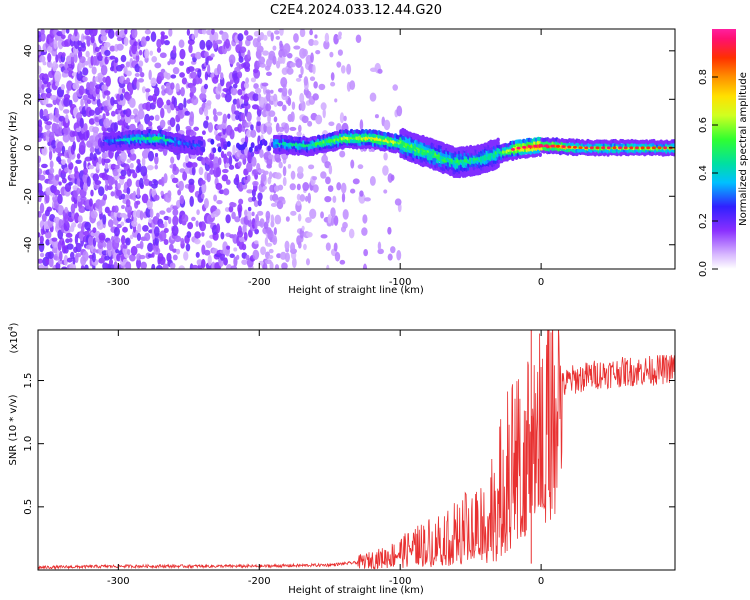 The height and width of the screenshot is (600, 750). I want to click on x-tick-label: -200, so click(259, 282).